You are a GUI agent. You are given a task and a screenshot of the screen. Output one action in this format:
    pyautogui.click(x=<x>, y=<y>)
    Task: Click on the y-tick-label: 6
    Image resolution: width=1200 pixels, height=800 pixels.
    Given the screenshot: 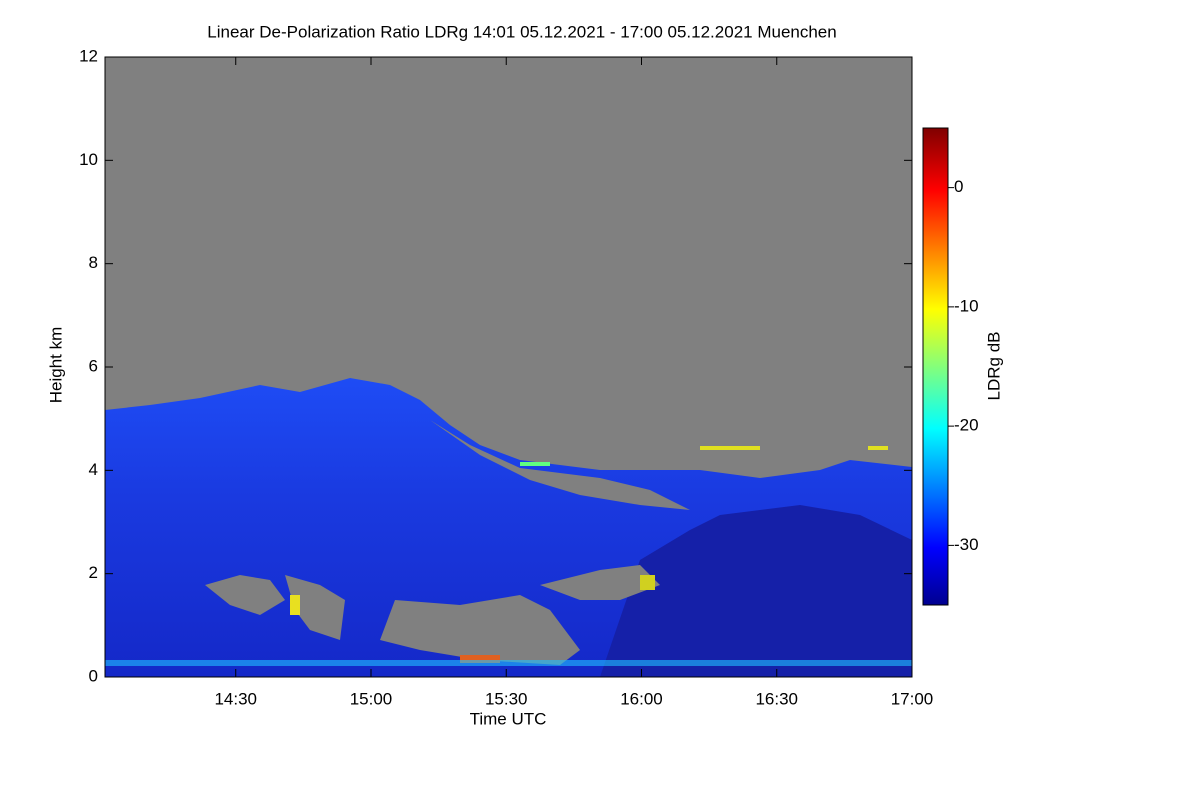 What is the action you would take?
    pyautogui.click(x=93, y=365)
    